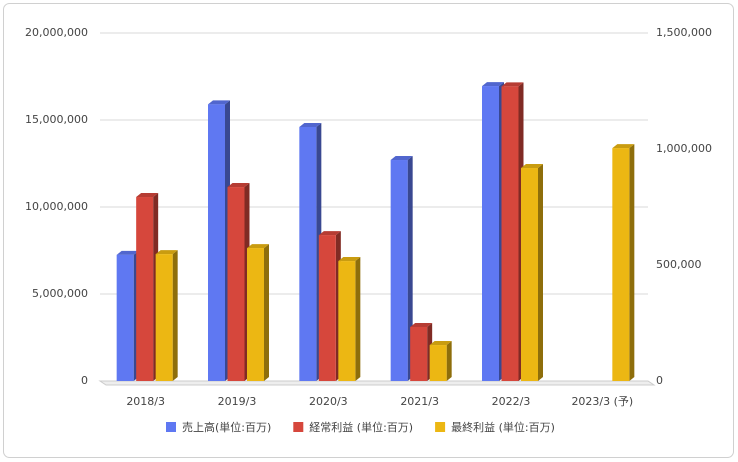 The image size is (738, 462). What do you see at coordinates (84, 380) in the screenshot?
I see `y-tick-label: 0` at bounding box center [84, 380].